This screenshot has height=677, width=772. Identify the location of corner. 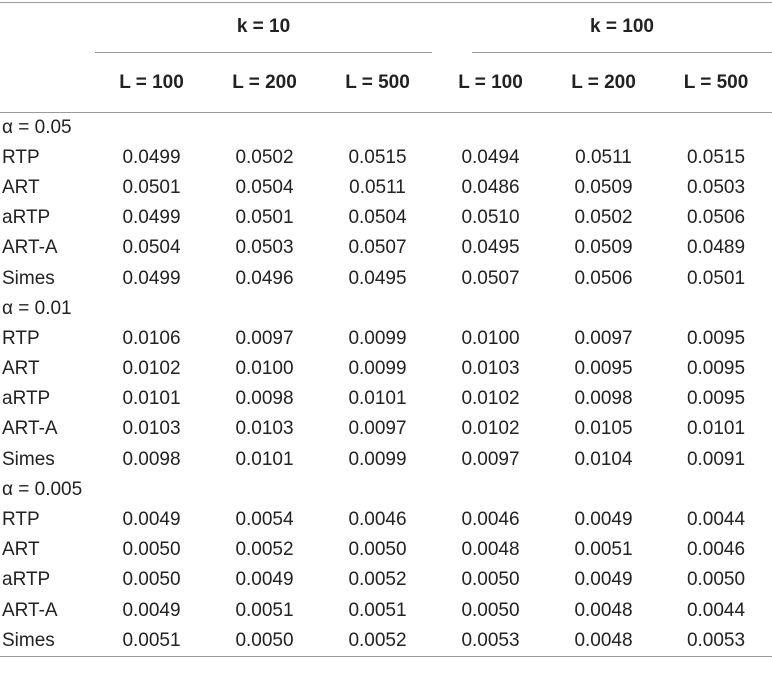
(47, 83).